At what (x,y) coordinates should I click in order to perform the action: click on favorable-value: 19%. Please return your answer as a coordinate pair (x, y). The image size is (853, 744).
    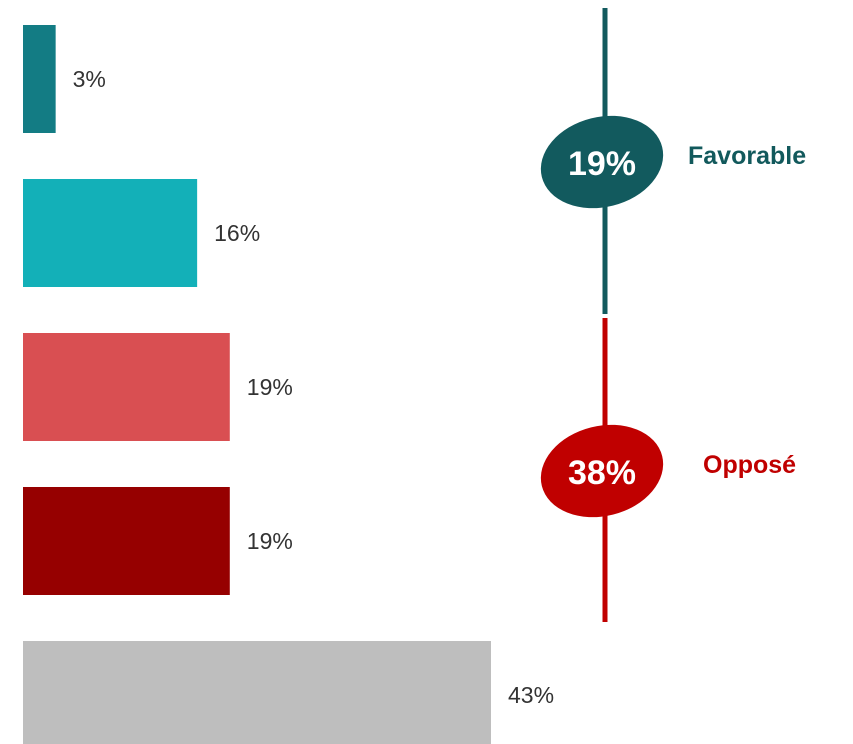
    Looking at the image, I should click on (602, 164).